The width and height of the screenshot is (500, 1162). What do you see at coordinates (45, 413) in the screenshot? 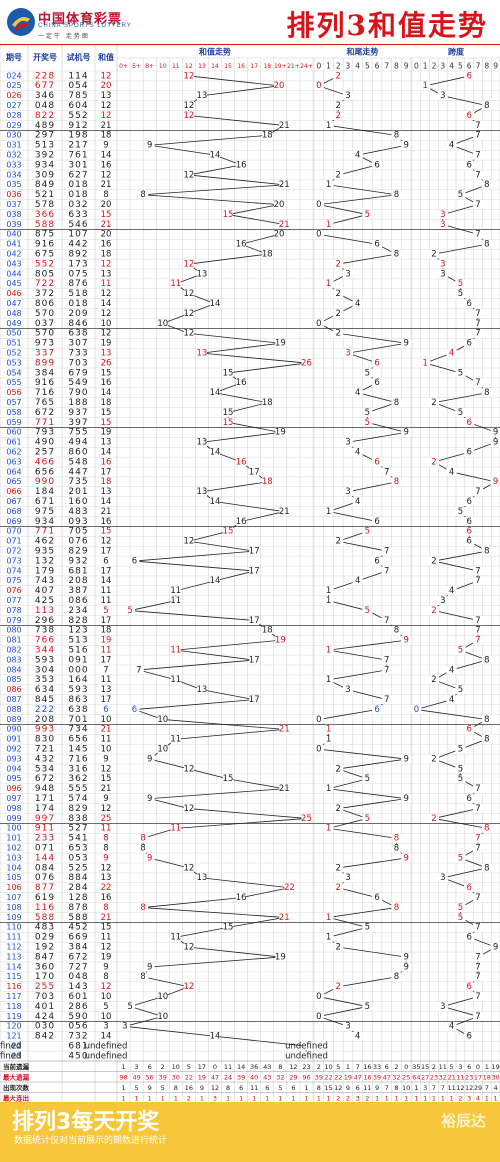
I see `draw-number: 672` at bounding box center [45, 413].